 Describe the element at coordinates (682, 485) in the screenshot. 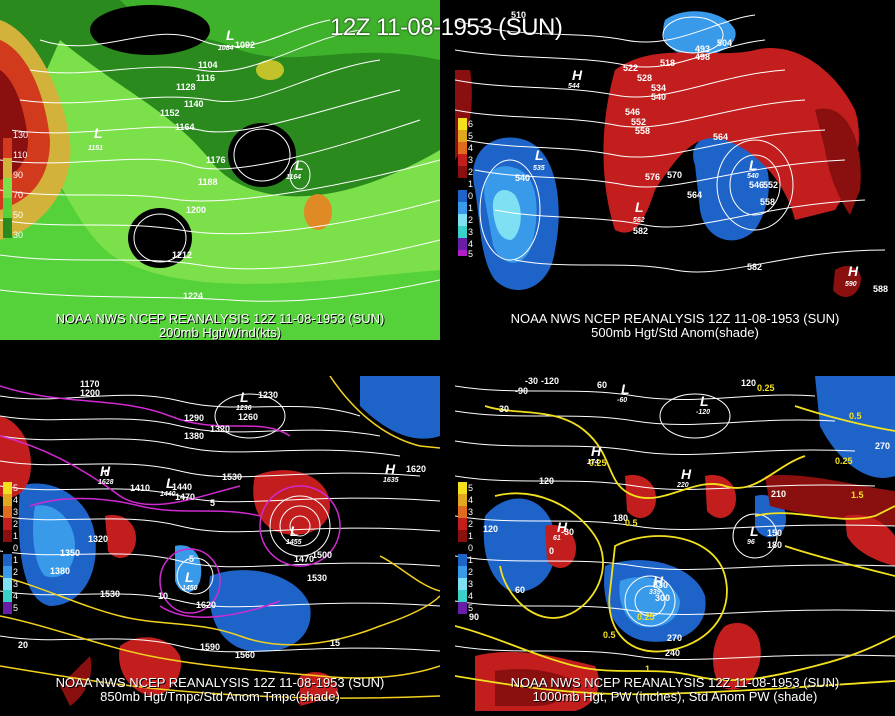

I see `center-value: 220` at that location.